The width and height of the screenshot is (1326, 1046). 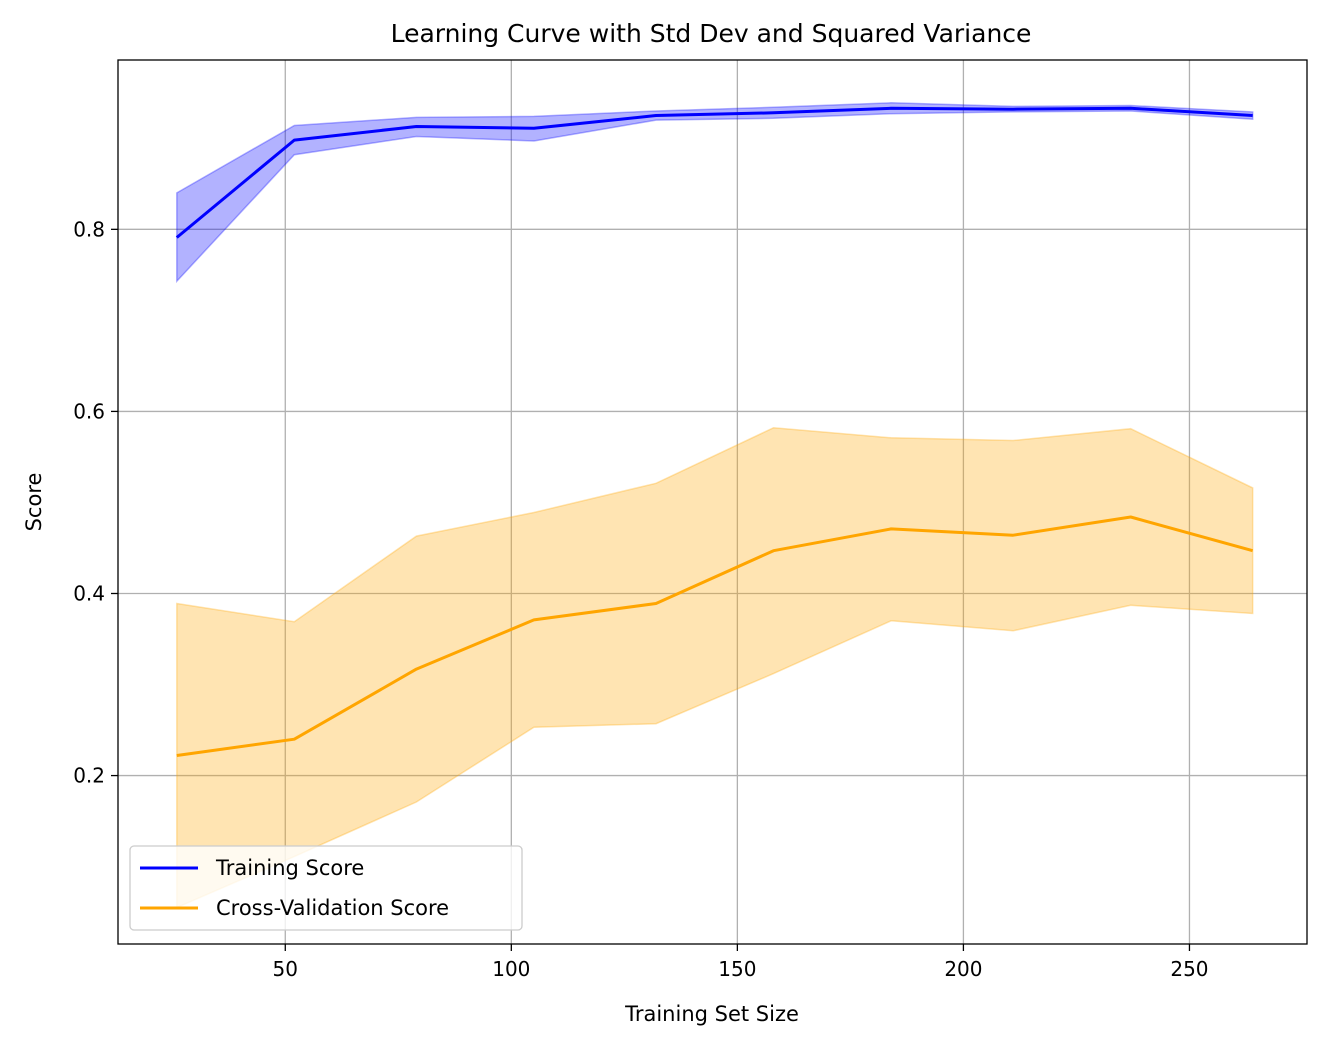 What do you see at coordinates (1189, 969) in the screenshot?
I see `x-tick-label: 250` at bounding box center [1189, 969].